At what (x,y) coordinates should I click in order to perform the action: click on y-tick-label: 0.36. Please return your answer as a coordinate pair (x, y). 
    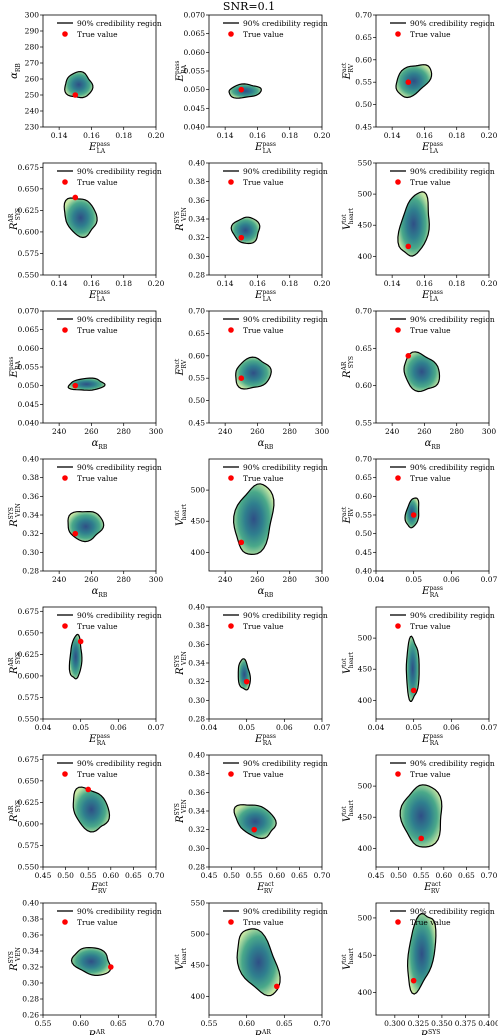
    Looking at the image, I should click on (196, 644).